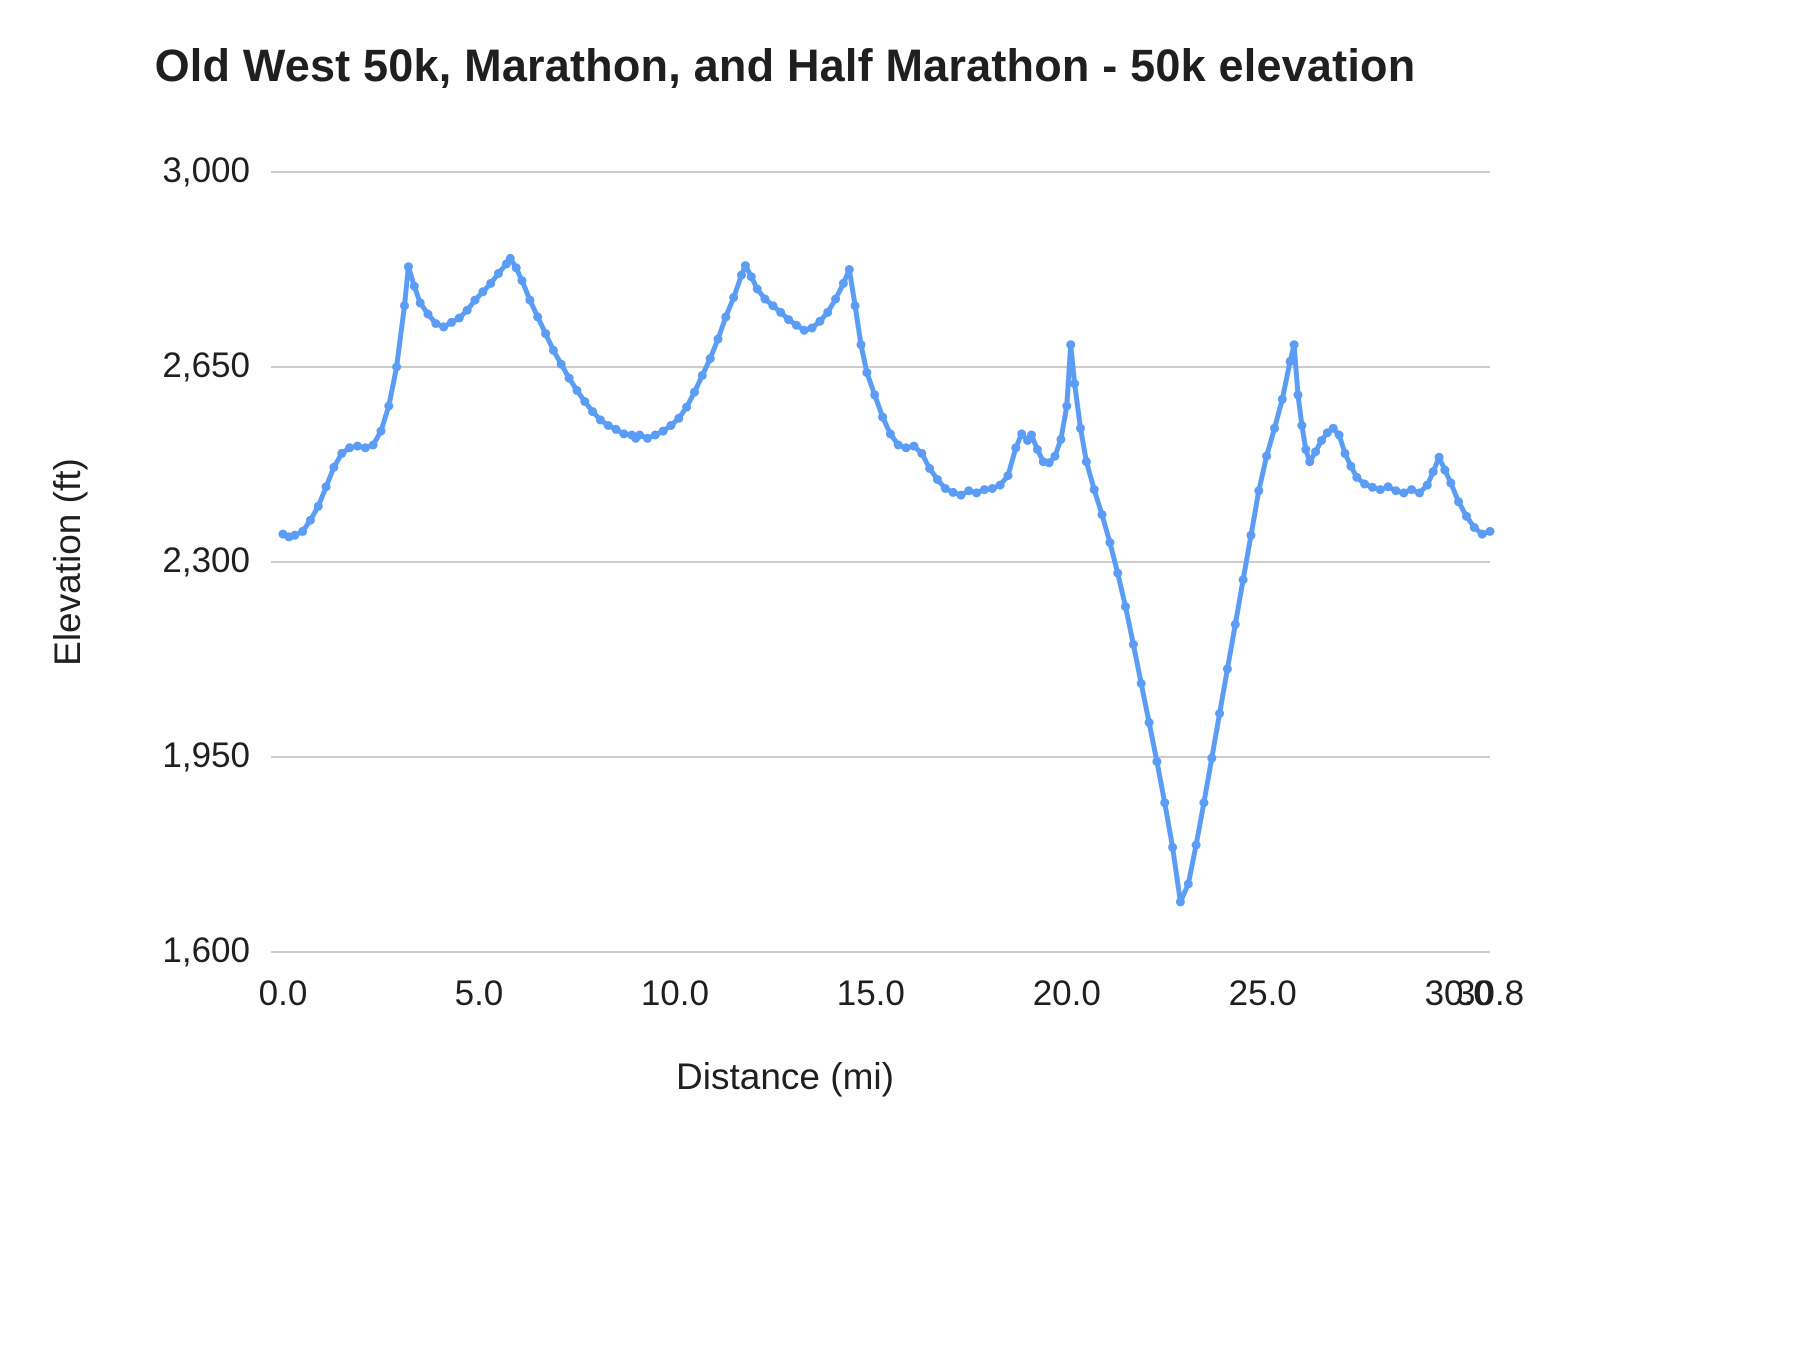 Image resolution: width=1800 pixels, height=1350 pixels. What do you see at coordinates (1262, 993) in the screenshot?
I see `x-tick-label: 25.0` at bounding box center [1262, 993].